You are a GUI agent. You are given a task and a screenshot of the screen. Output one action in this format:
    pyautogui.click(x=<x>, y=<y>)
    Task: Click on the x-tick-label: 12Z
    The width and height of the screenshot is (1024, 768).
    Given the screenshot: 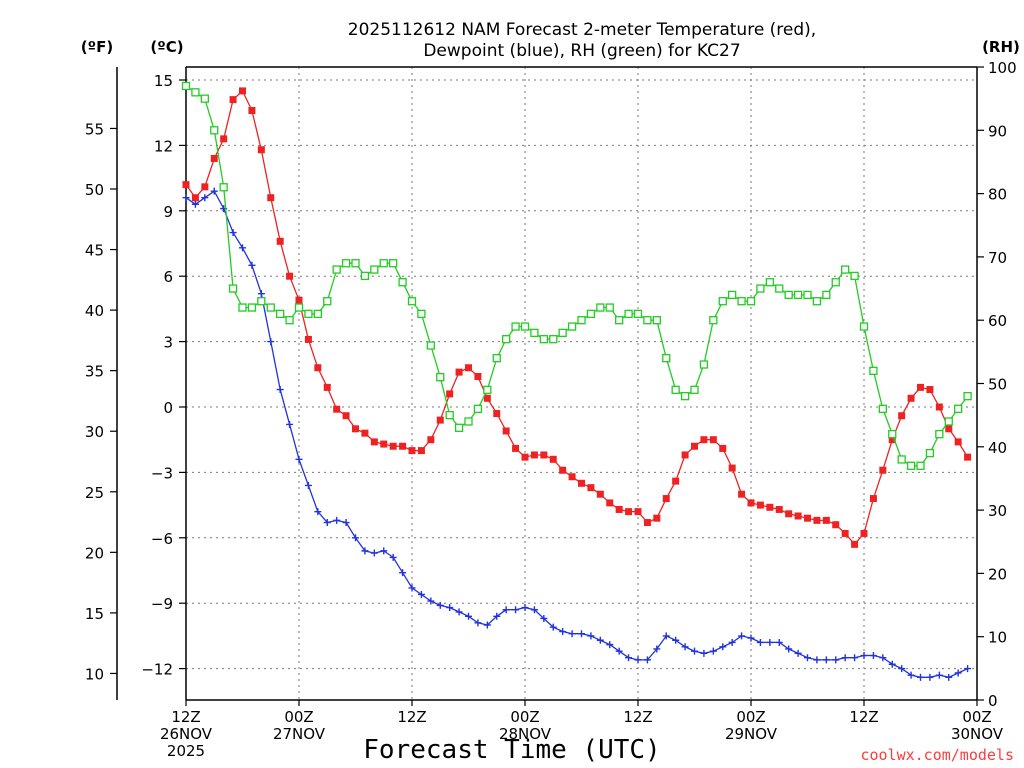 What is the action you would take?
    pyautogui.click(x=185, y=717)
    